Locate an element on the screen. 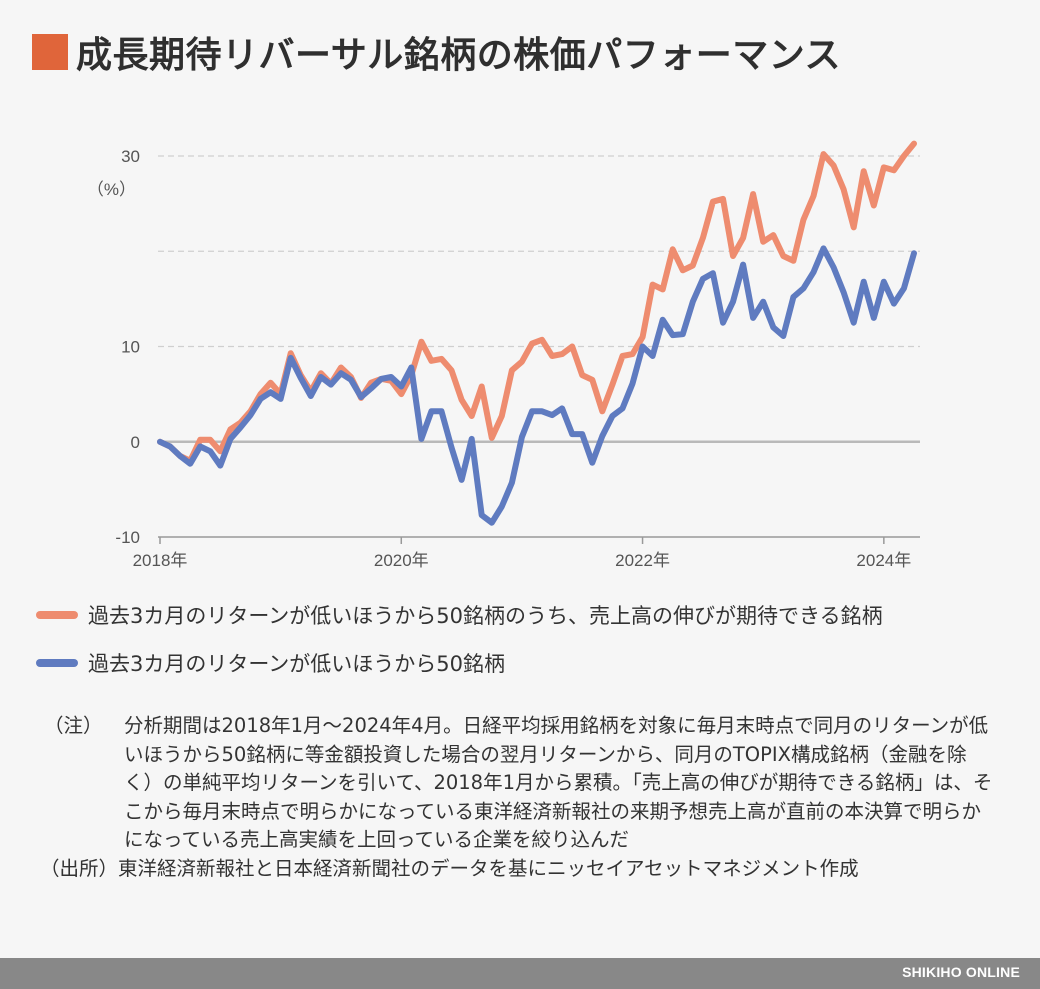  legend-item-blue: 過去3カ月のリターンが低いほうから50銘柄 is located at coordinates (270, 663).